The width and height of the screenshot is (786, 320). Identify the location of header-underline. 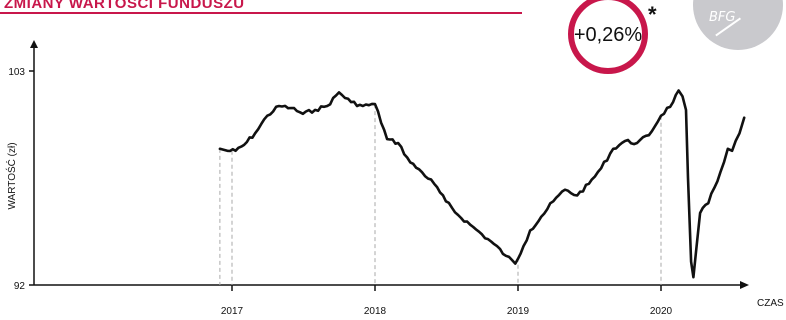
(261, 13).